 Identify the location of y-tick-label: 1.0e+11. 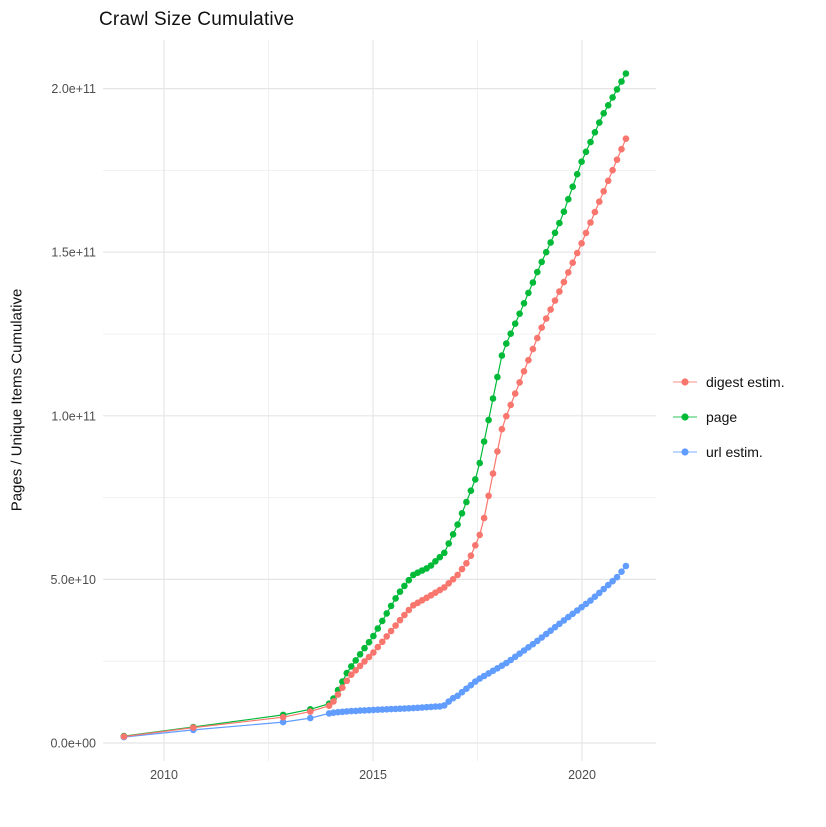
(73, 416).